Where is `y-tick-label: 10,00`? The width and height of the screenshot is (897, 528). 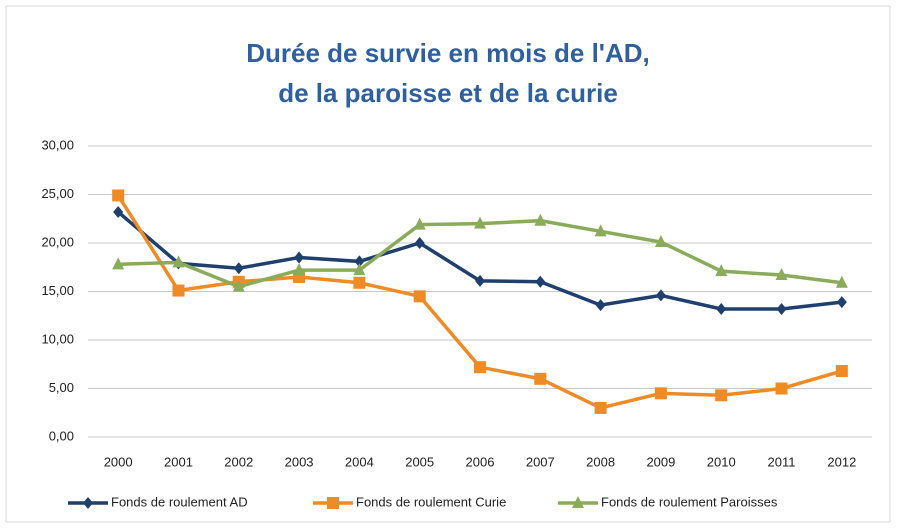
y-tick-label: 10,00 is located at coordinates (57, 338).